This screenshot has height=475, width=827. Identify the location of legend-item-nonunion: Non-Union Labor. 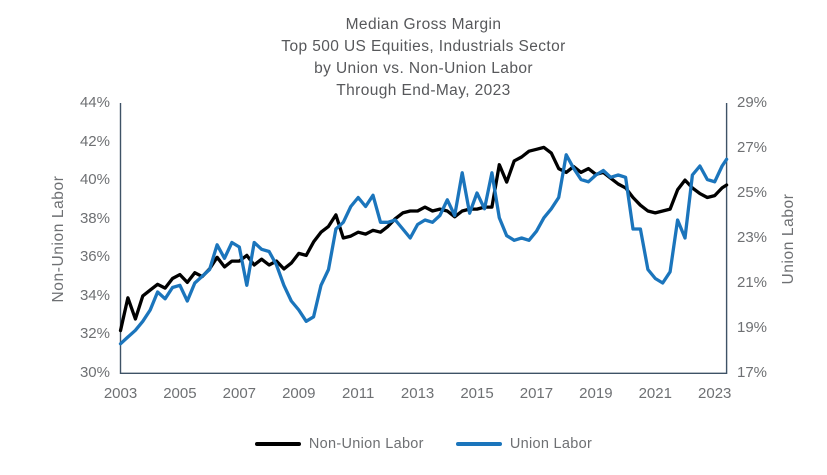
(339, 444).